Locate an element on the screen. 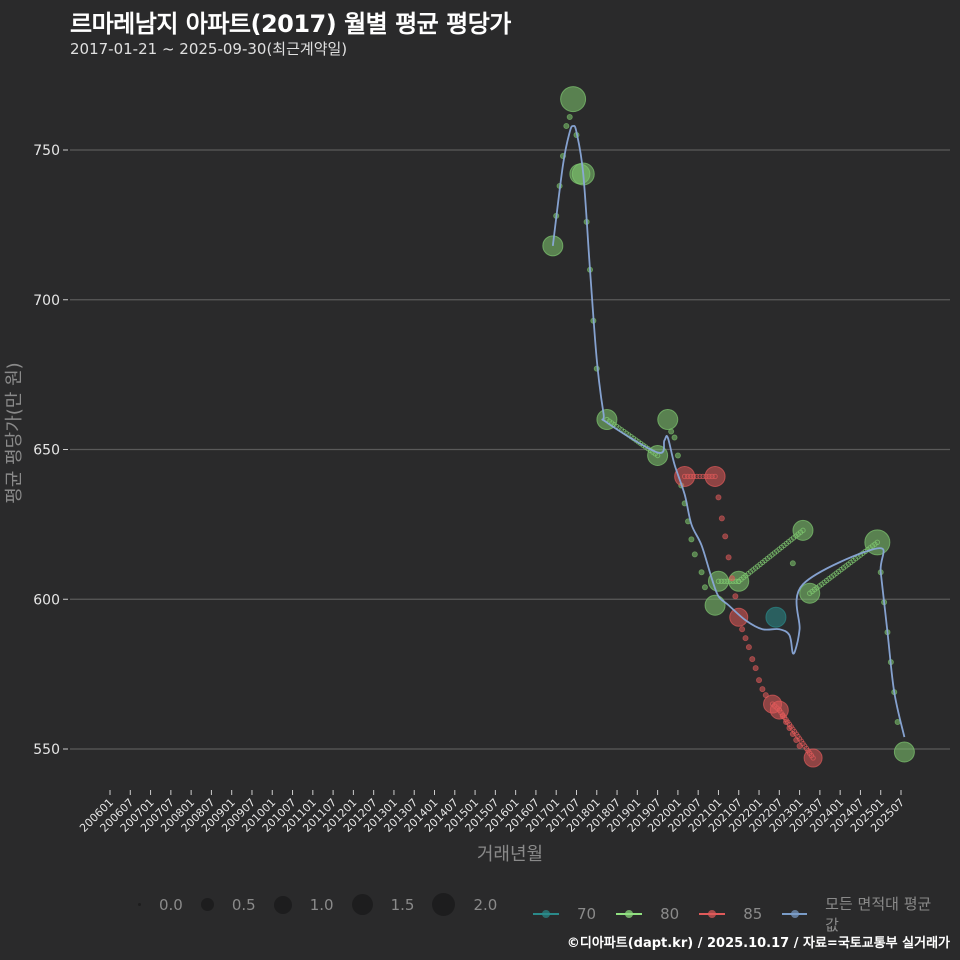 Image resolution: width=960 pixels, height=960 pixels. x-axis-label: 거래년월 is located at coordinates (510, 854).